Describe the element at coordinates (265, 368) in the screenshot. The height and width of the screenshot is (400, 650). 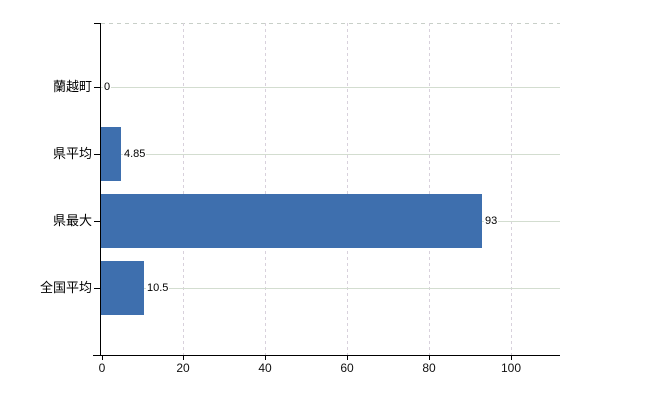
I see `x-tick-label: 40` at that location.